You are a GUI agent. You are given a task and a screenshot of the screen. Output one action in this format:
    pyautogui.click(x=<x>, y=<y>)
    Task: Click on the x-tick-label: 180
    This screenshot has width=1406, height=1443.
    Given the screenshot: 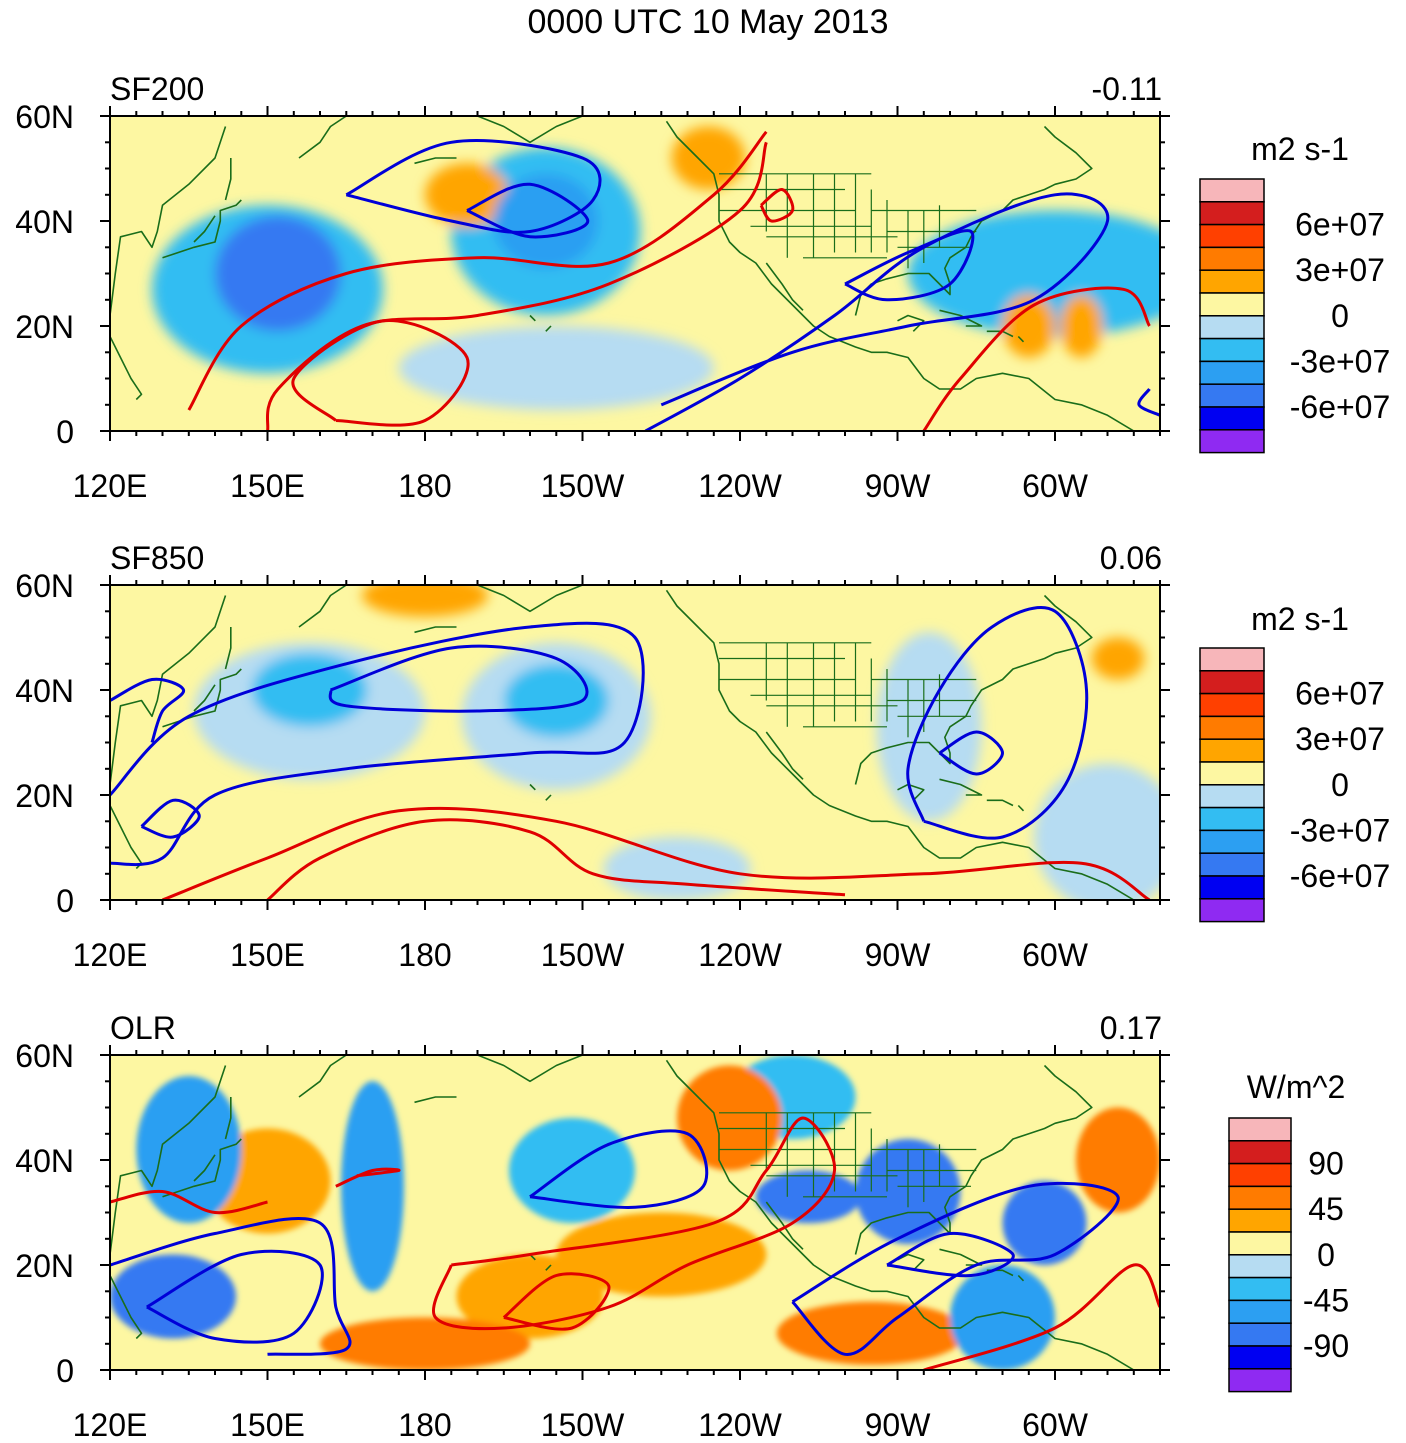 What is the action you would take?
    pyautogui.click(x=424, y=1425)
    